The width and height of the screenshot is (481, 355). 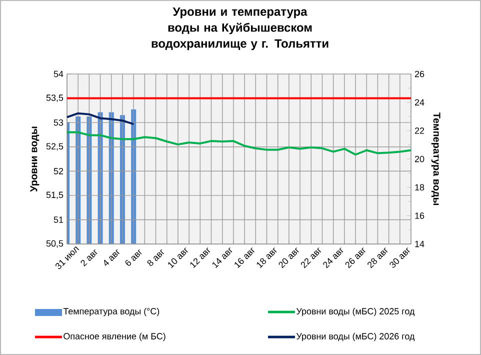 I want to click on y2-tick-label: 18, so click(x=419, y=187).